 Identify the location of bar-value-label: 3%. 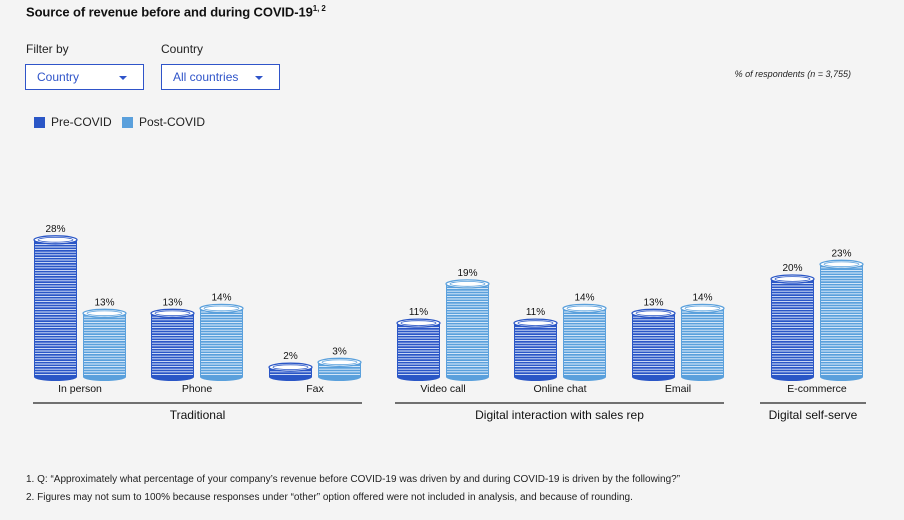
(339, 351).